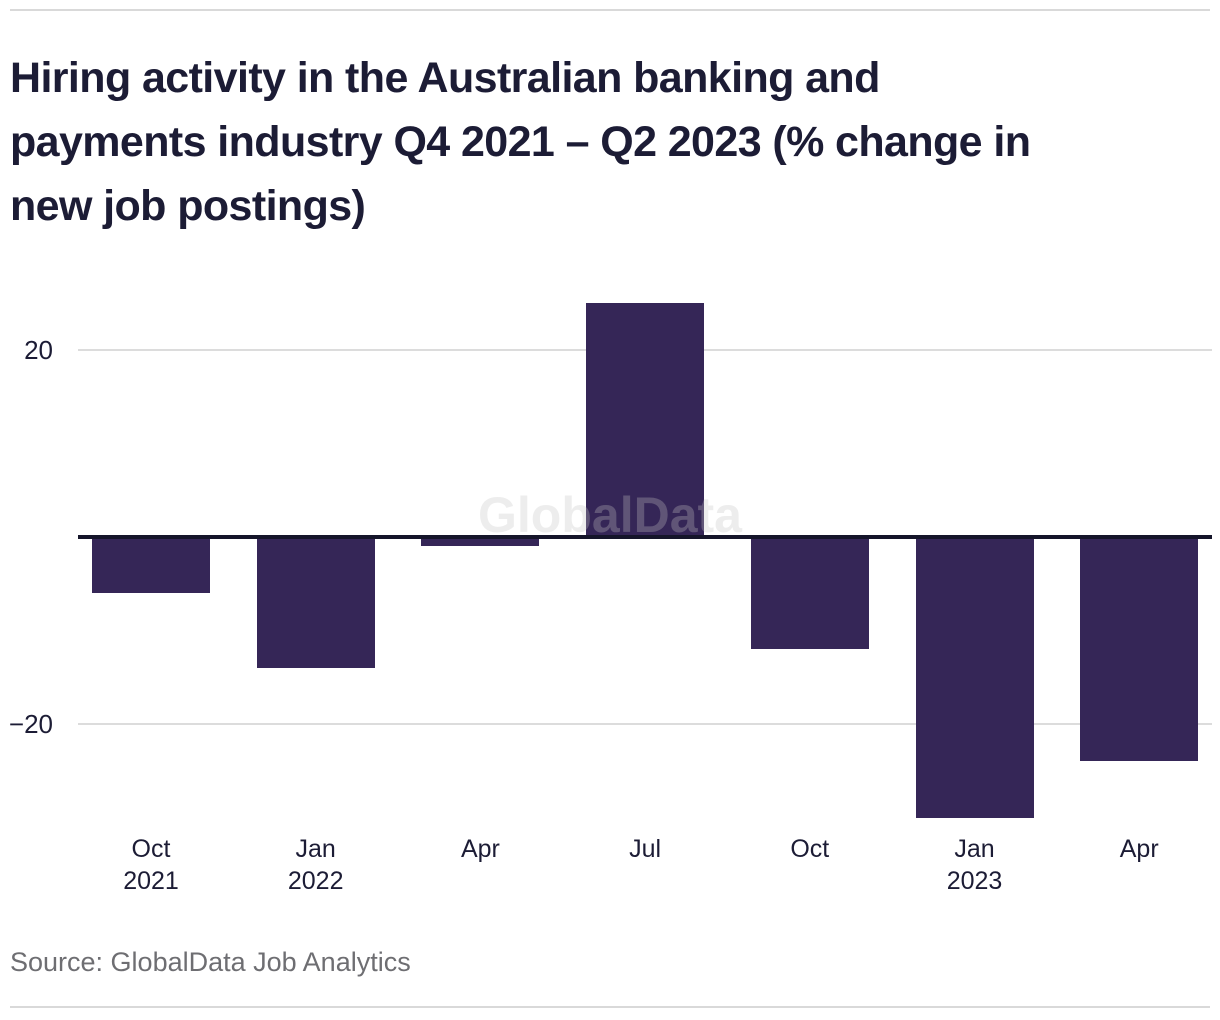 Image resolution: width=1220 pixels, height=1020 pixels. Describe the element at coordinates (316, 865) in the screenshot. I see `x-tick-label-jan-2022: Jan 2022` at that location.